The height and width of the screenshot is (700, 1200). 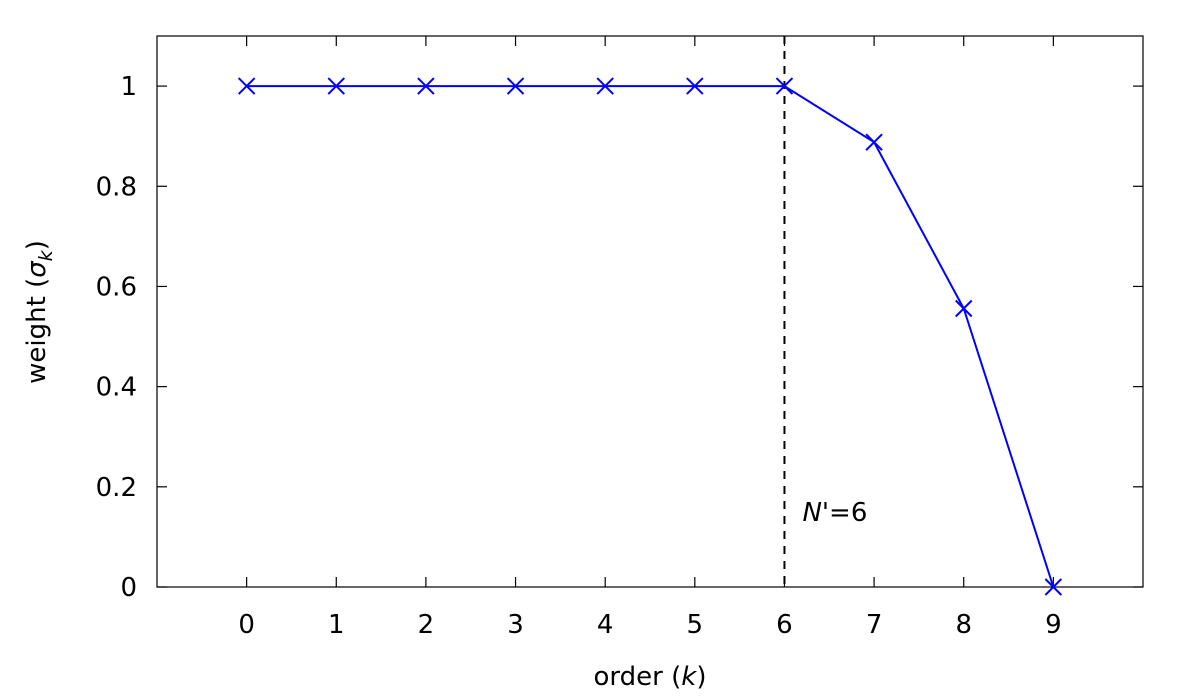 I want to click on x-tick-label: 2, so click(x=426, y=625).